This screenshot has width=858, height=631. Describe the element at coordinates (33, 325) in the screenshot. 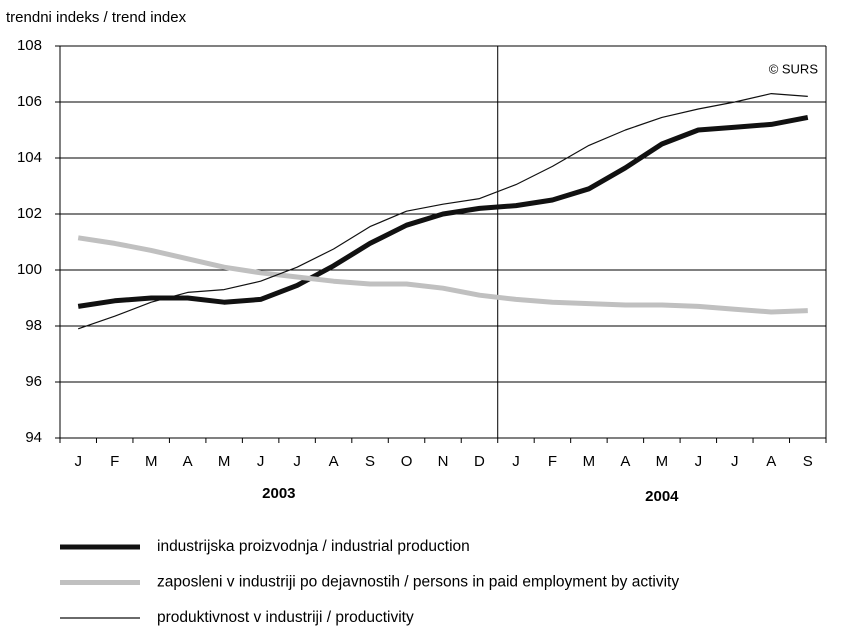

I see `y-tick-label: 98` at that location.